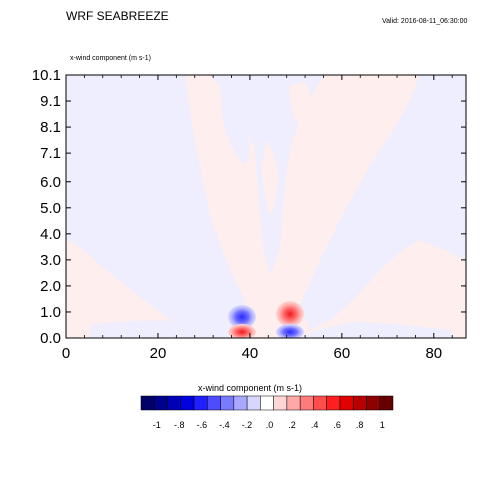 The width and height of the screenshot is (500, 500). I want to click on x-tick-label: 40, so click(250, 353).